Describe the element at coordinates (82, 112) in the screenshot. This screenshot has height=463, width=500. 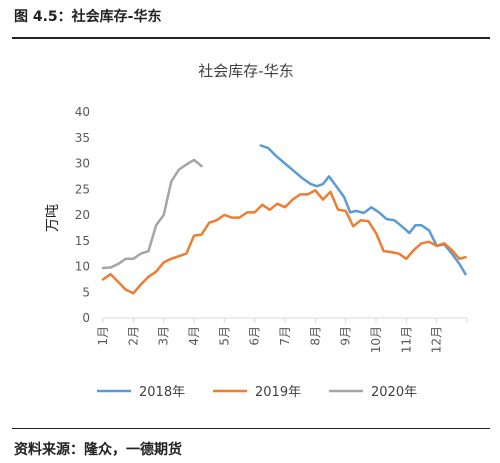
I see `y-tick-label: 40` at that location.